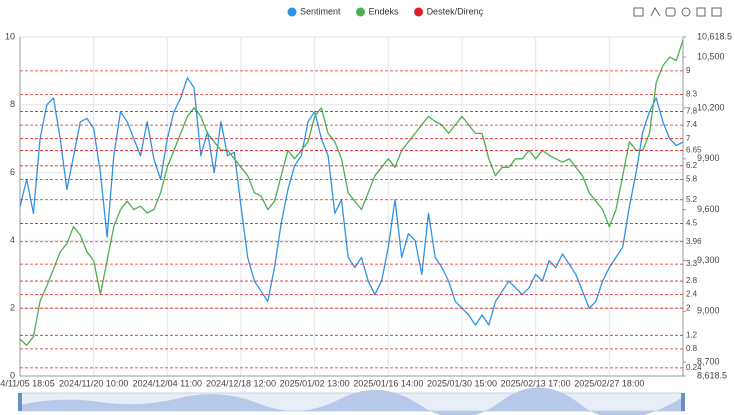 The image size is (735, 415). Describe the element at coordinates (686, 12) in the screenshot. I see `refresh-icon` at that location.